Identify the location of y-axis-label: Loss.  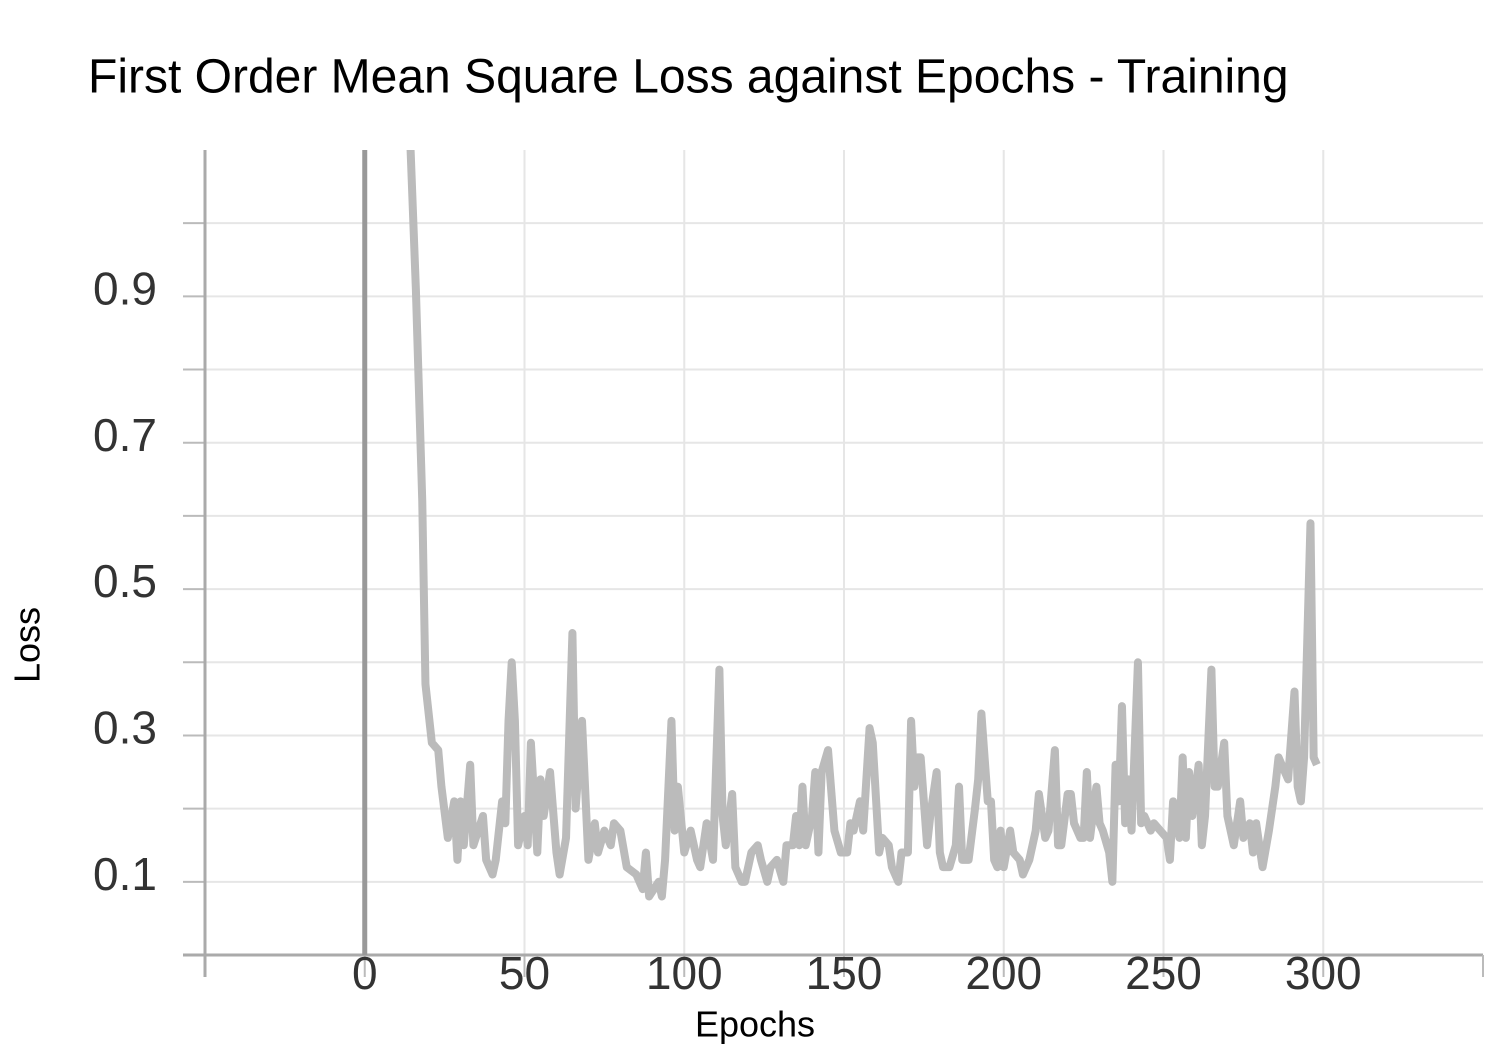
(27, 645).